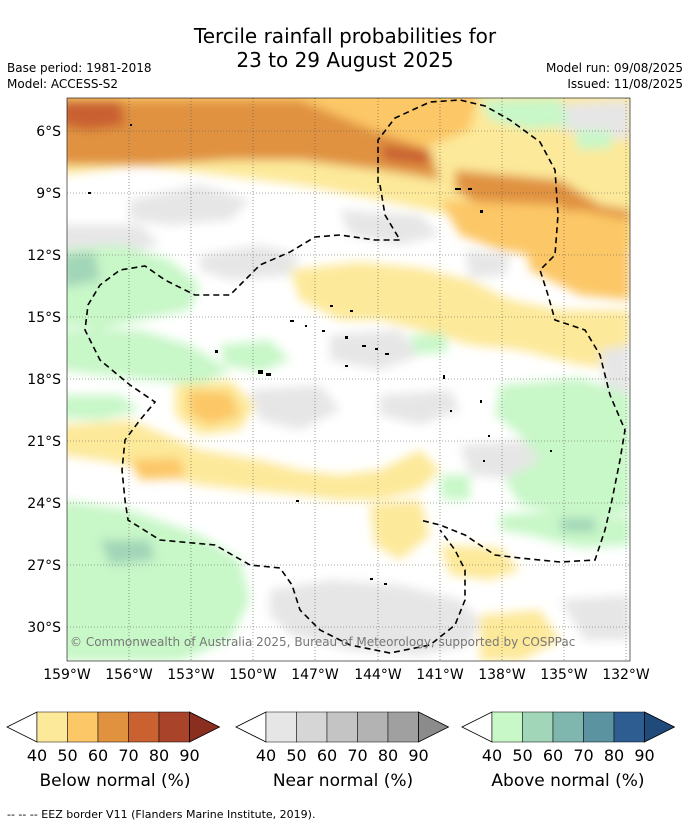  I want to click on colorbar-above-normal: 40 50 60 70 80 90, so click(568, 738).